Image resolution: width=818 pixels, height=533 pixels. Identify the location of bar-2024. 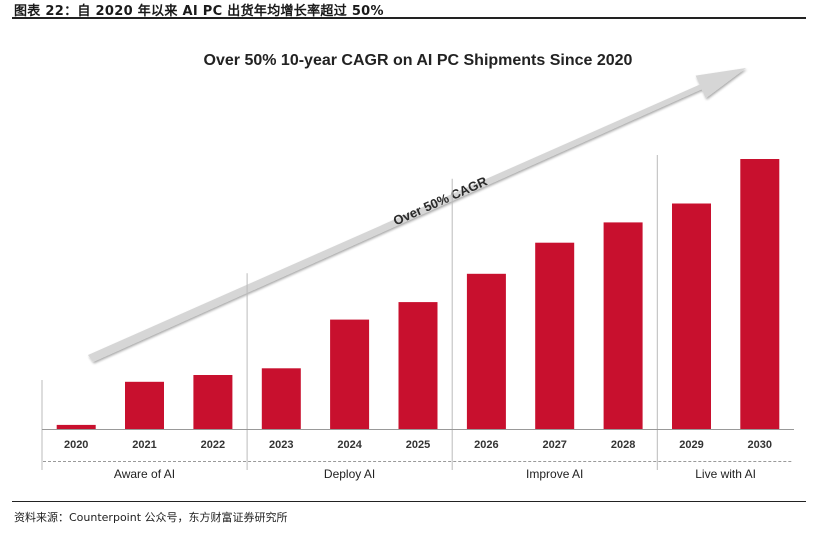
(350, 374).